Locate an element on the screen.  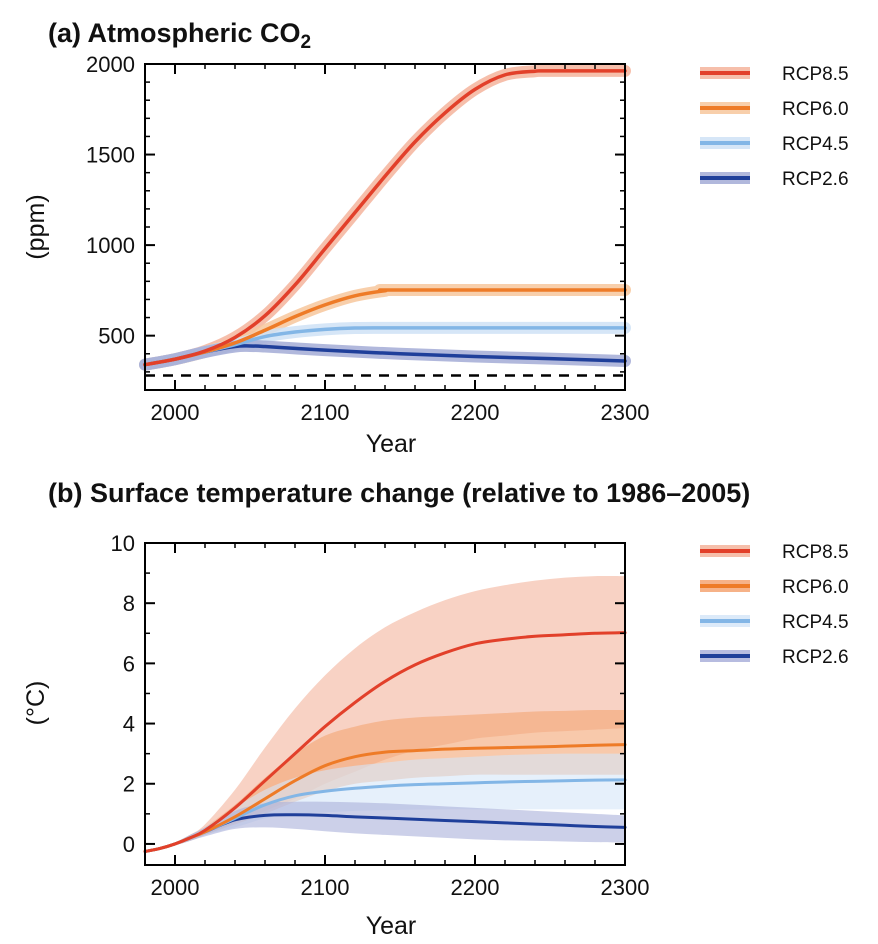
panel-b-ytick-label-8: 8 is located at coordinates (129, 603).